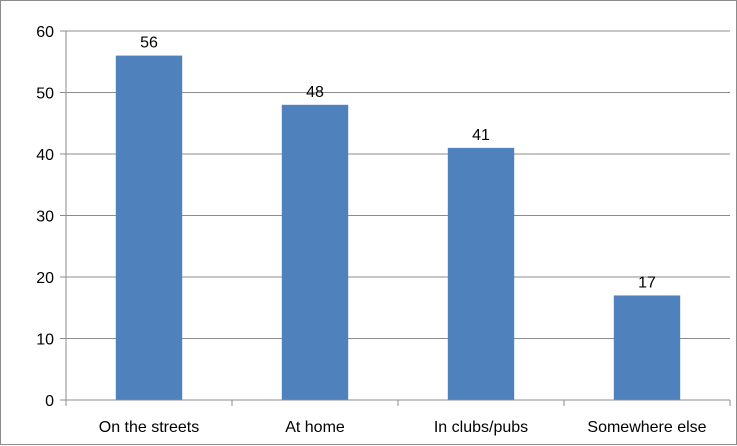 The image size is (737, 446). Describe the element at coordinates (45, 94) in the screenshot. I see `y-tick-label-50: 50` at that location.